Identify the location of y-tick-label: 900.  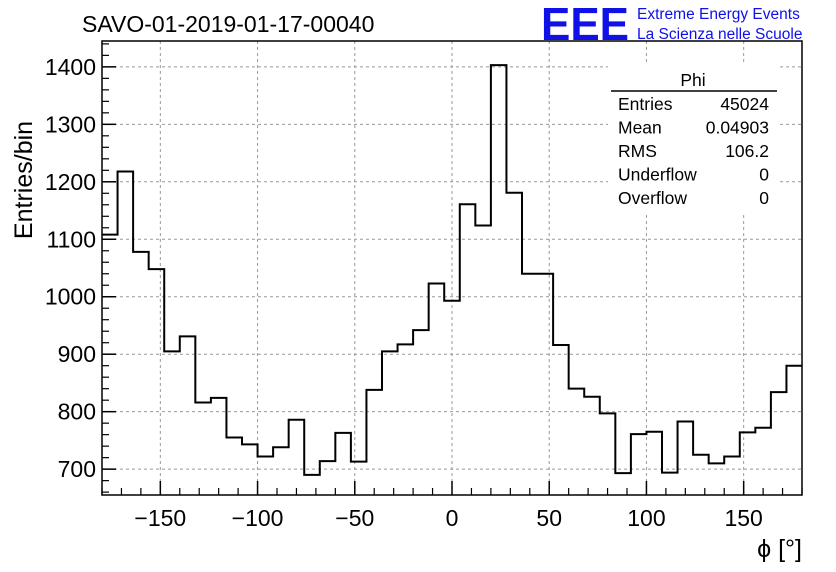
(77, 354).